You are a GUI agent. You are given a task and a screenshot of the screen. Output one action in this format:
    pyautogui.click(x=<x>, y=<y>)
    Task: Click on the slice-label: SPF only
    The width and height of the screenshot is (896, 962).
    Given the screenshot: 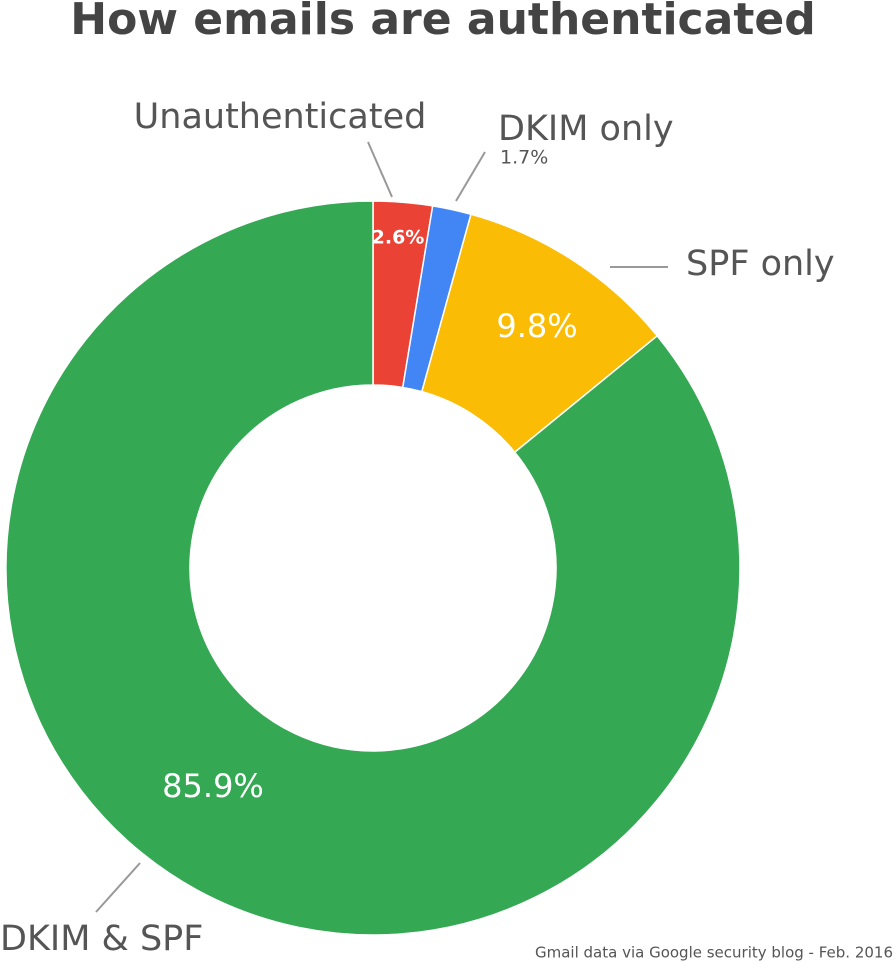 What is the action you would take?
    pyautogui.click(x=760, y=264)
    